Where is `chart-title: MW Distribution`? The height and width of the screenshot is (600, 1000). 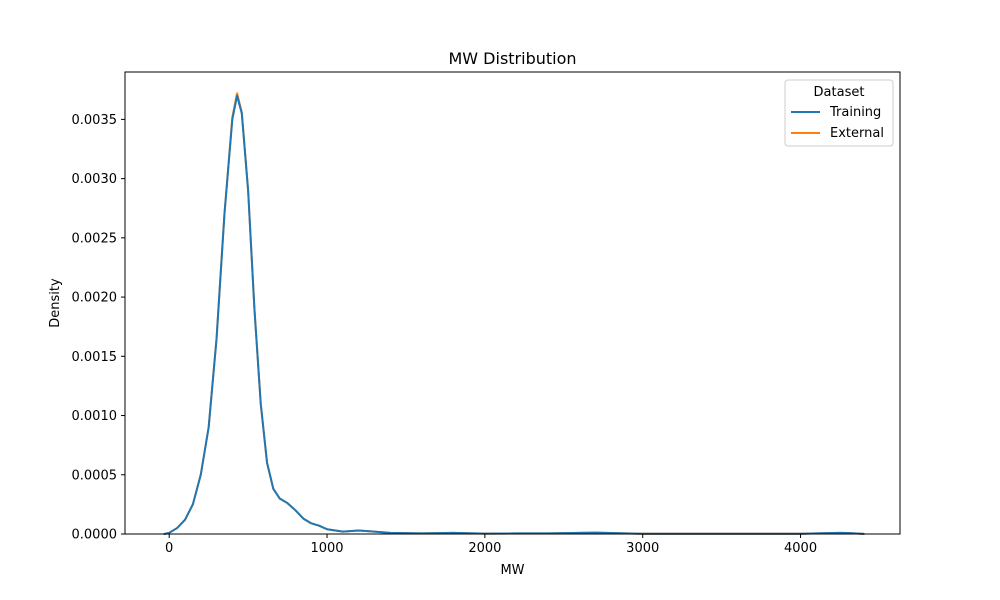 chart-title: MW Distribution is located at coordinates (512, 58).